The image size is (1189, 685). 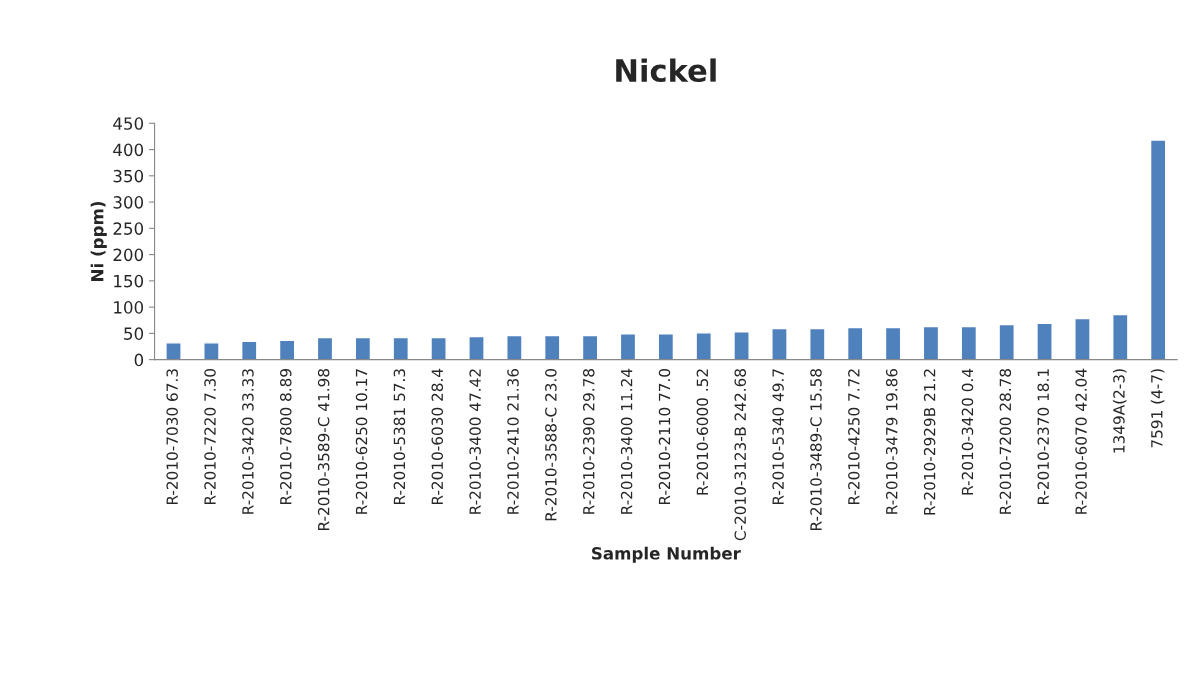 What do you see at coordinates (286, 437) in the screenshot?
I see `x-tick-label: R-2010-7800 8.89` at bounding box center [286, 437].